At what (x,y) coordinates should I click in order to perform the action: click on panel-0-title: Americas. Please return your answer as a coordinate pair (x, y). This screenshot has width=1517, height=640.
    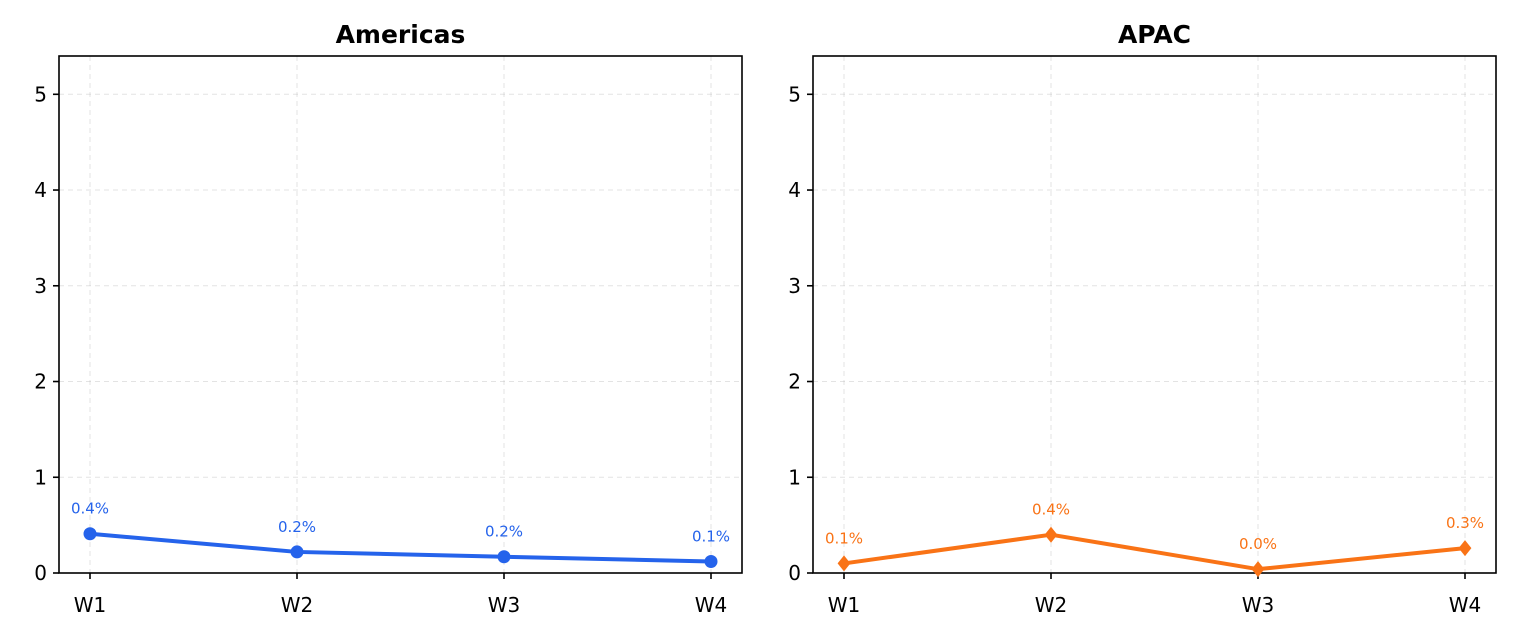
    Looking at the image, I should click on (401, 34).